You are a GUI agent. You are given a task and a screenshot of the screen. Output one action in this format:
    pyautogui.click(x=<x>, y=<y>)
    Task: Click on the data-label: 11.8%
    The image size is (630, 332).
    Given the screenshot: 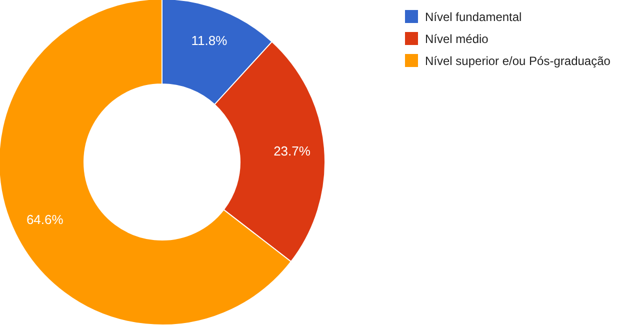 What is the action you would take?
    pyautogui.click(x=209, y=40)
    